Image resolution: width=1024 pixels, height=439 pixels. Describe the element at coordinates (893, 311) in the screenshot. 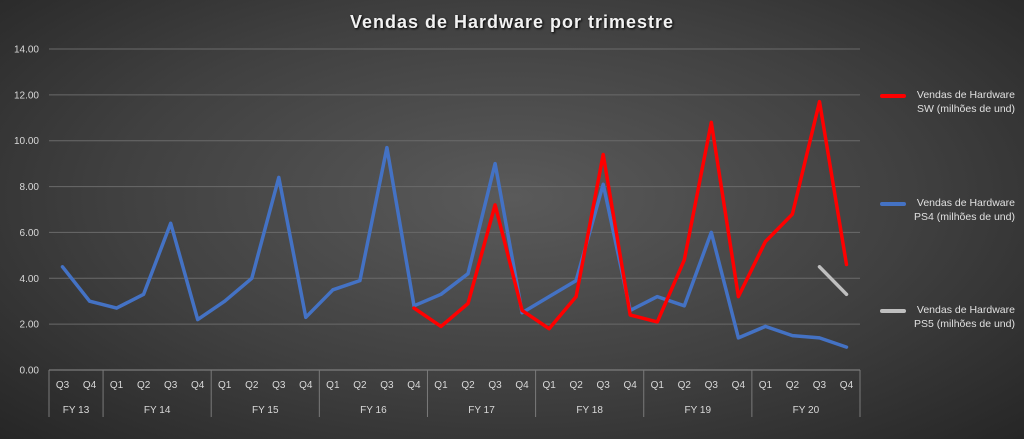

I see `legend-swatch-ps5` at that location.